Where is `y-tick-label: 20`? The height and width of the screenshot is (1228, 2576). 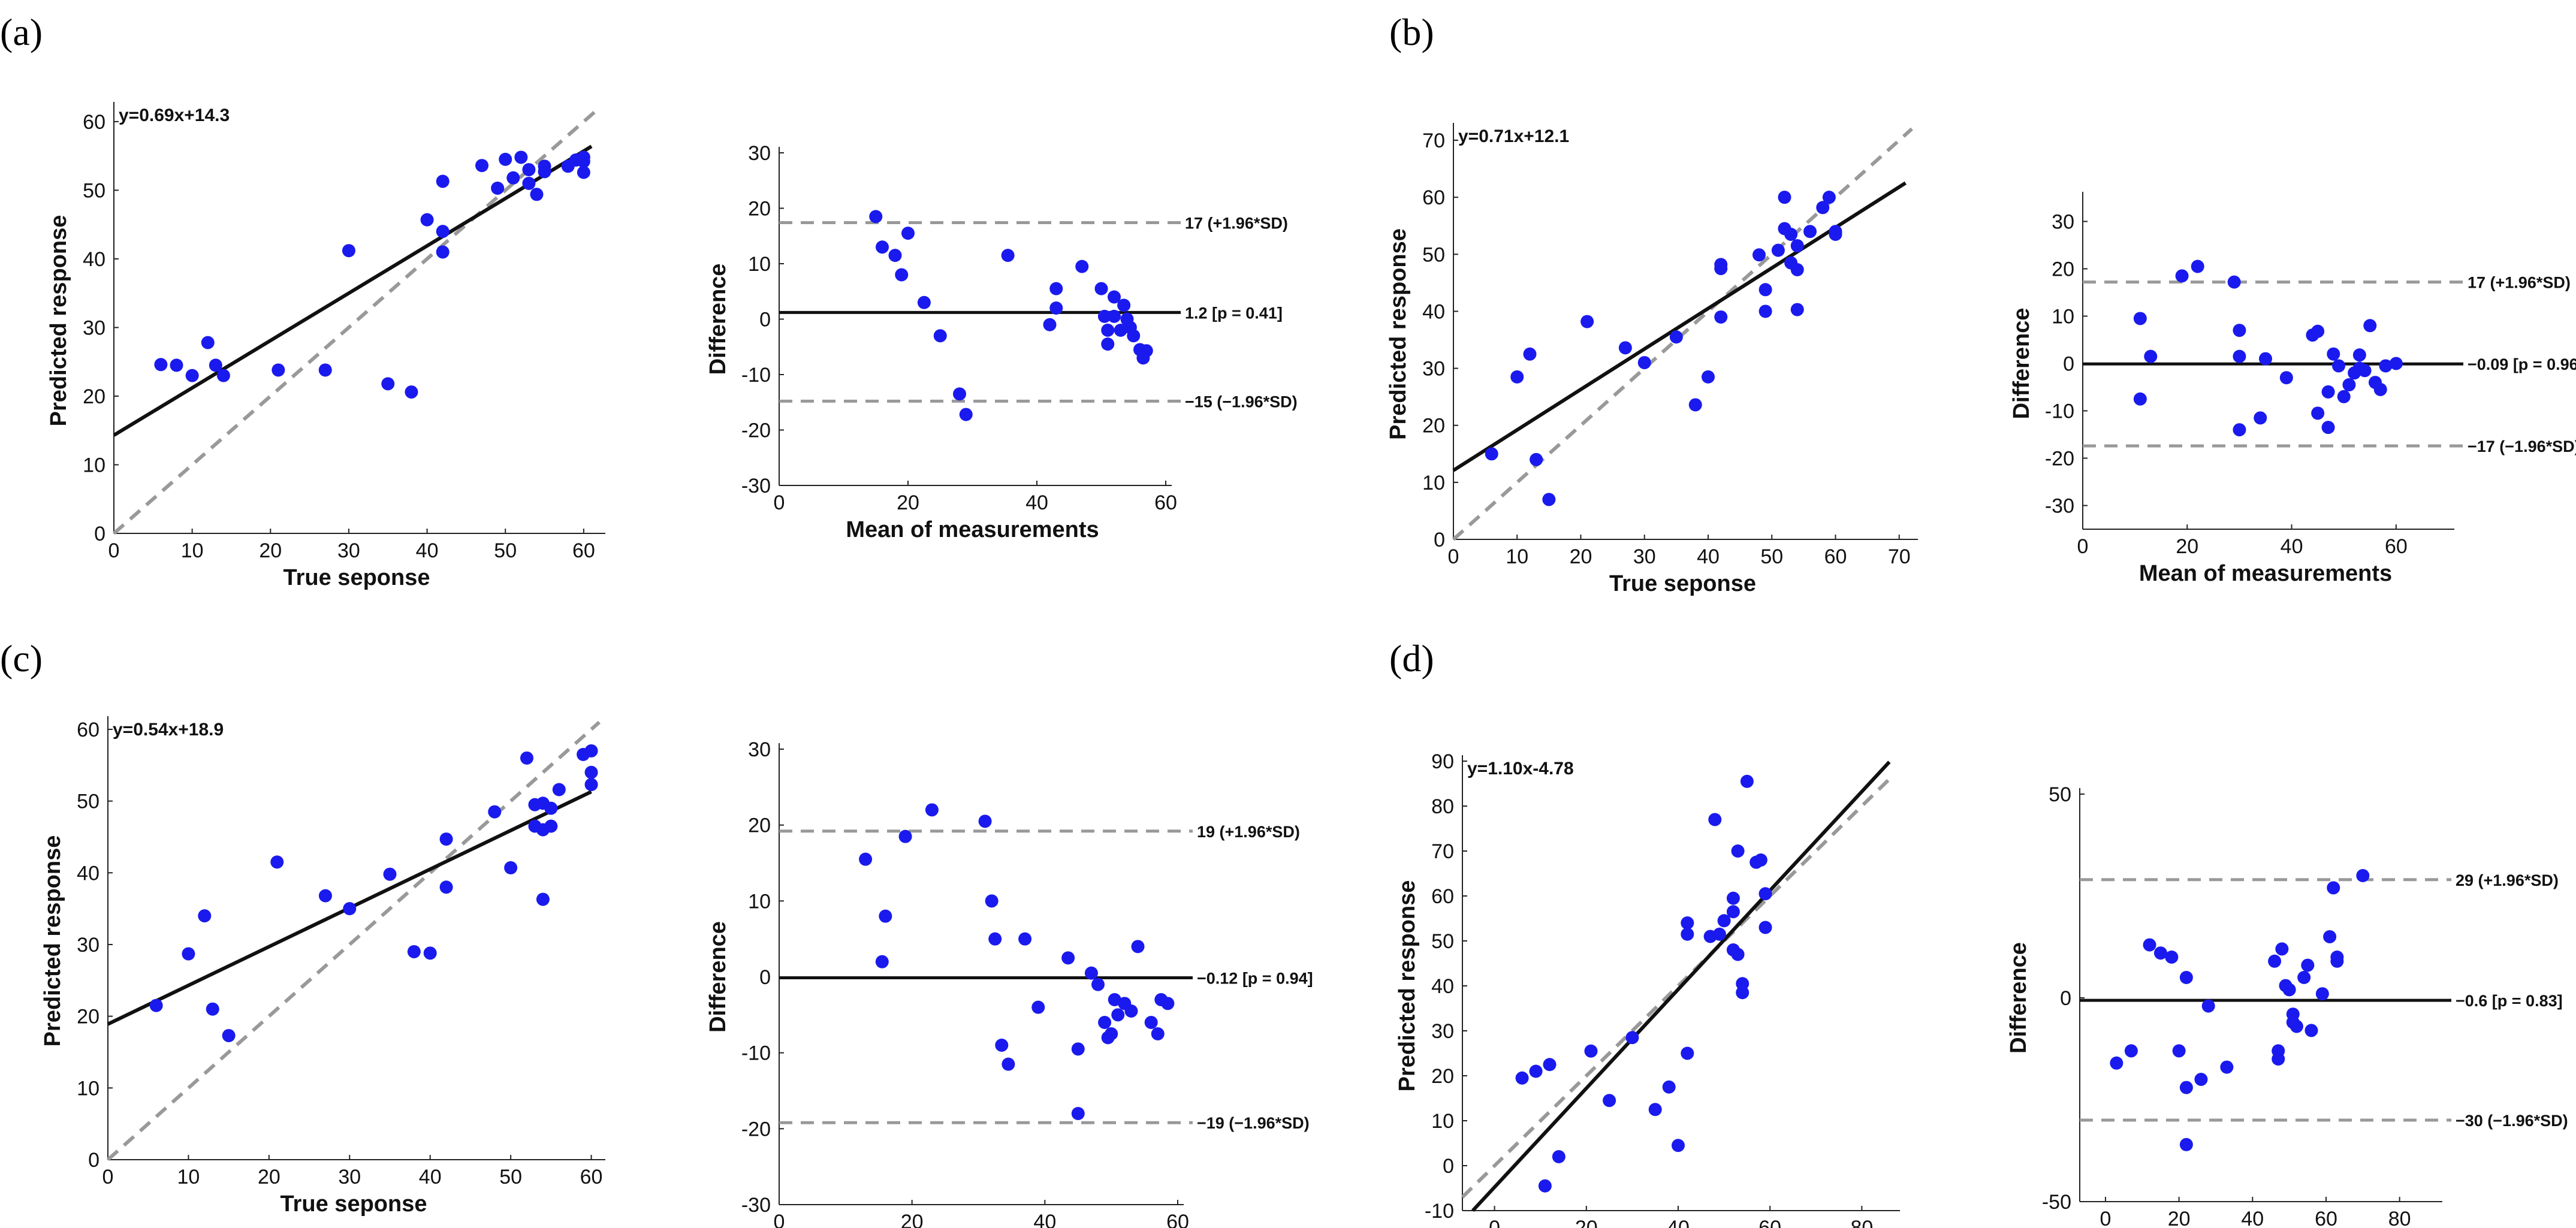
y-tick-label: 20 is located at coordinates (88, 1017).